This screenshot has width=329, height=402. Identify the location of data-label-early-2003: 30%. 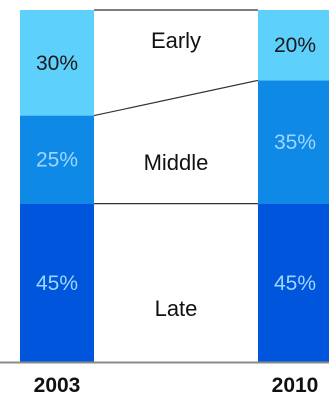
(57, 63).